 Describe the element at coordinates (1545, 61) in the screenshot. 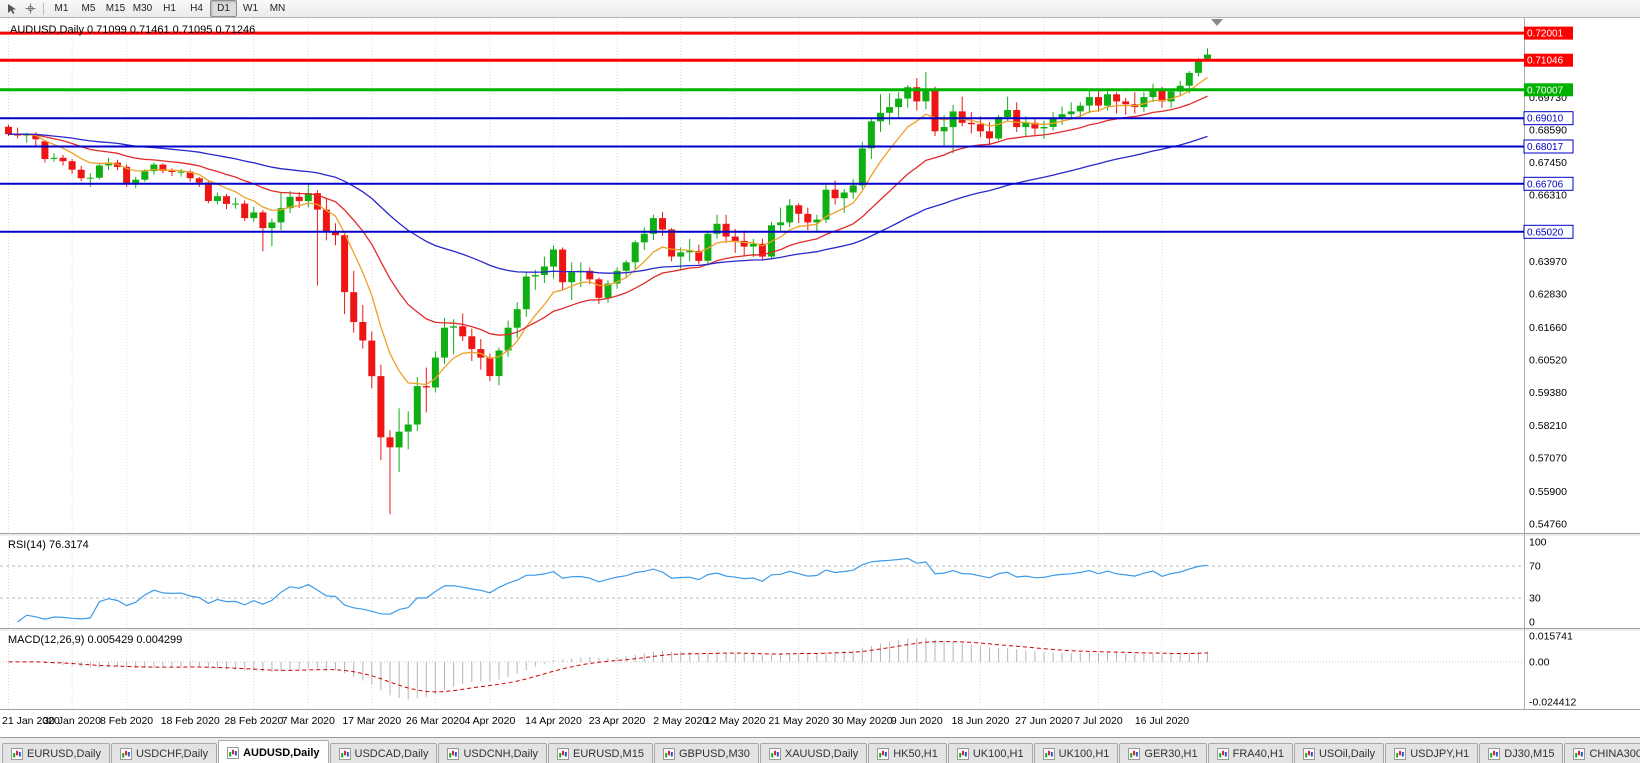

I see `svg-text: 0.71046` at that location.